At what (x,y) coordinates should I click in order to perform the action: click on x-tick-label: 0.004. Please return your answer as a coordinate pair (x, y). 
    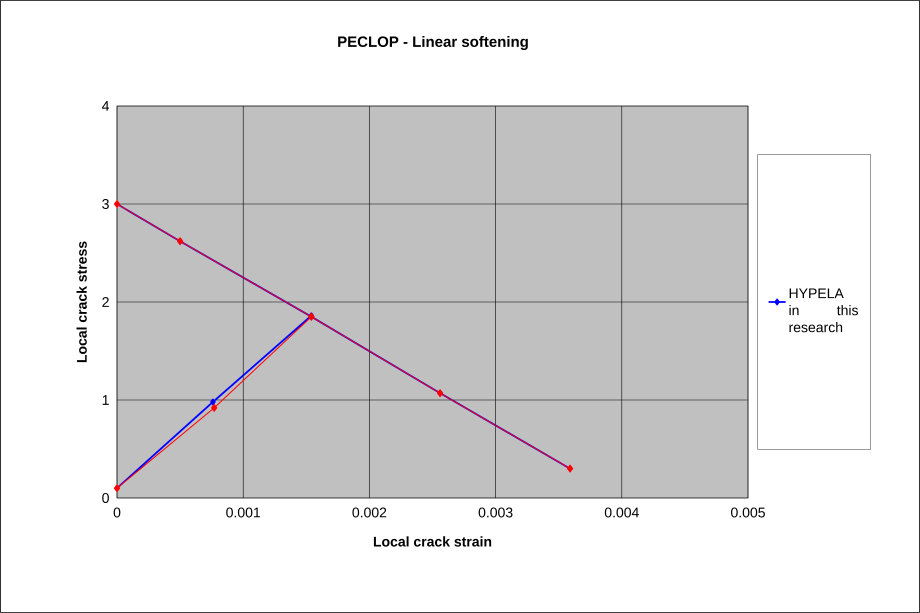
    Looking at the image, I should click on (621, 513).